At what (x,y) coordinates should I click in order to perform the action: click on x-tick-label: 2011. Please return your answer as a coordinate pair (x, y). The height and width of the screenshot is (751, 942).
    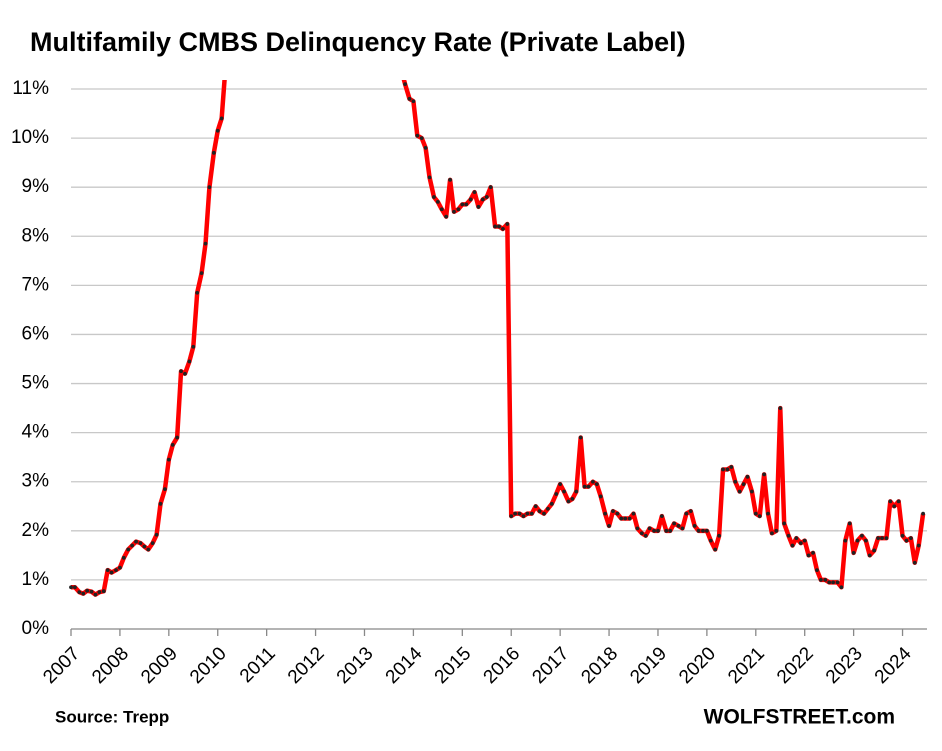
    Looking at the image, I should click on (258, 665).